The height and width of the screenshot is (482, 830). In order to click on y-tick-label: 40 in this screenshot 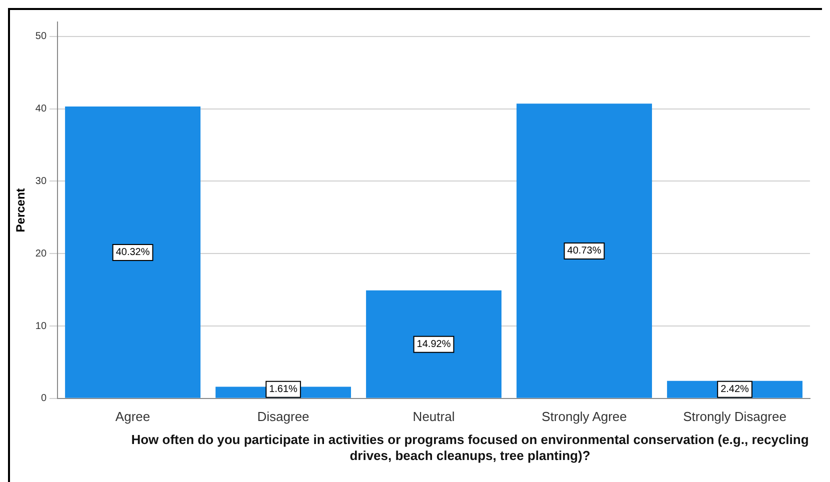, I will do `click(41, 109)`.